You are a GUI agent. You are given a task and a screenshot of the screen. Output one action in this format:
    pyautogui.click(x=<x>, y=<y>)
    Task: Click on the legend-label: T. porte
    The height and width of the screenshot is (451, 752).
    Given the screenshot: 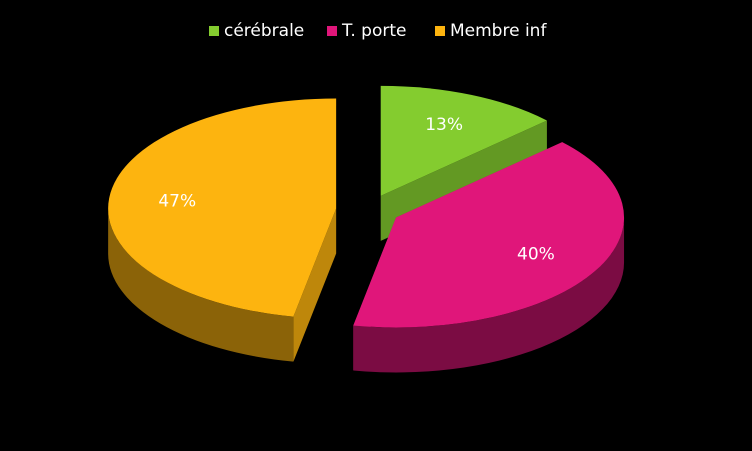 What is the action you would take?
    pyautogui.click(x=373, y=31)
    